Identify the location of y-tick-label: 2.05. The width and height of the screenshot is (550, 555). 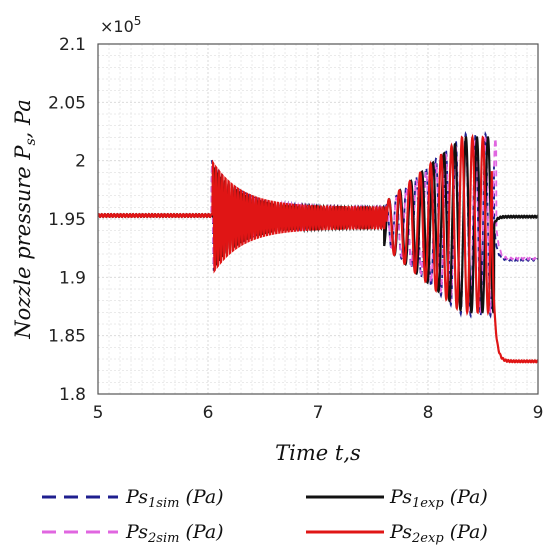
(67, 103).